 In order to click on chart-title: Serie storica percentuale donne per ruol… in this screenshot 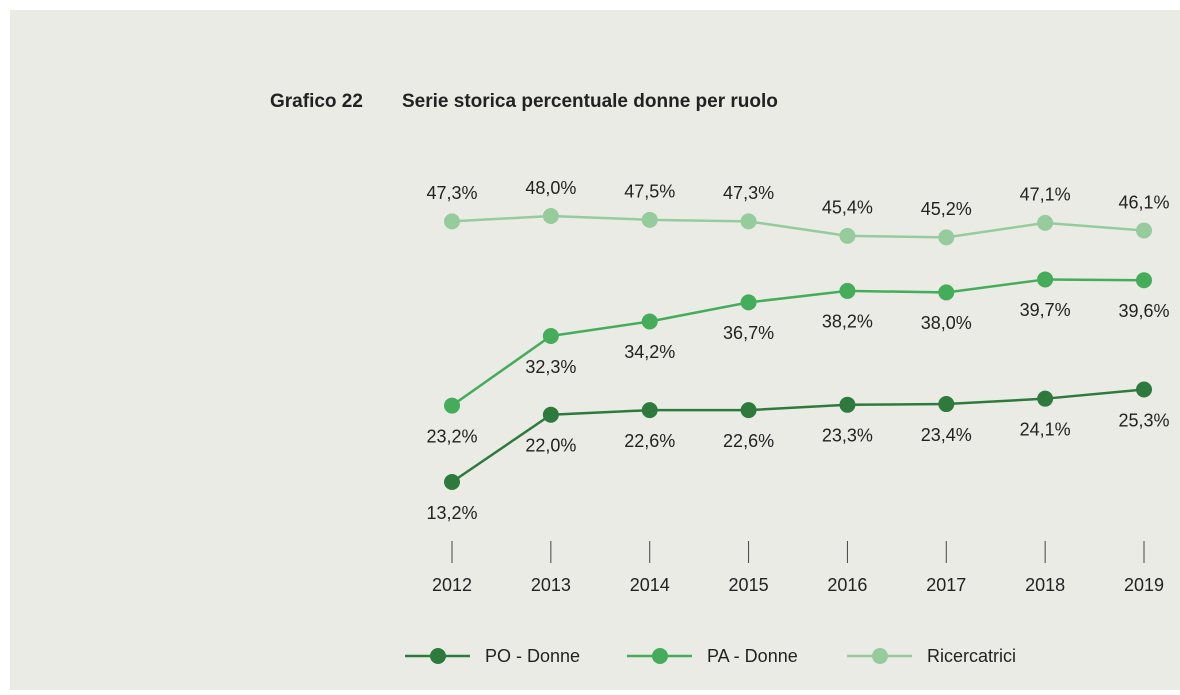, I will do `click(590, 101)`.